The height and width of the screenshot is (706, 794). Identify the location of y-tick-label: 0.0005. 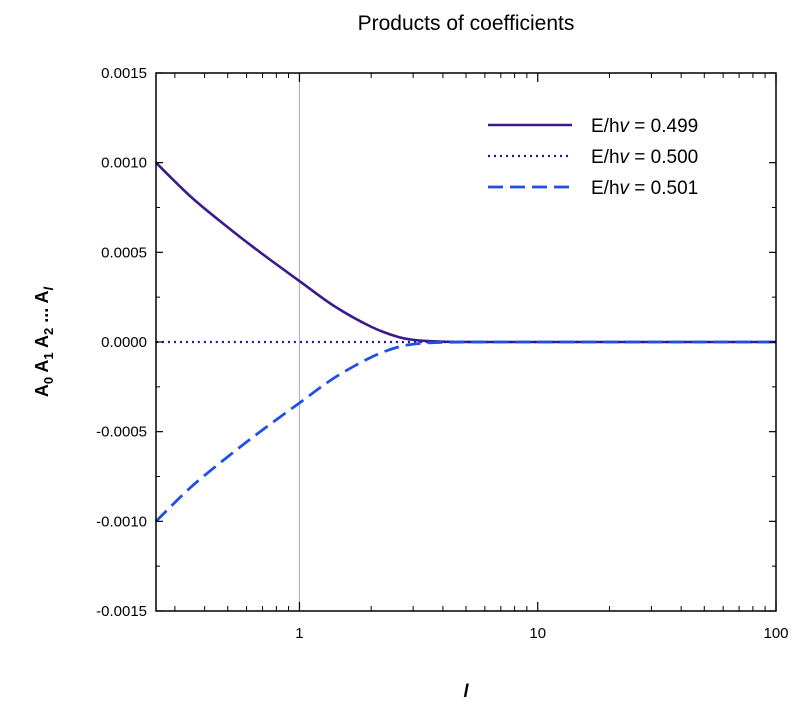
(124, 252).